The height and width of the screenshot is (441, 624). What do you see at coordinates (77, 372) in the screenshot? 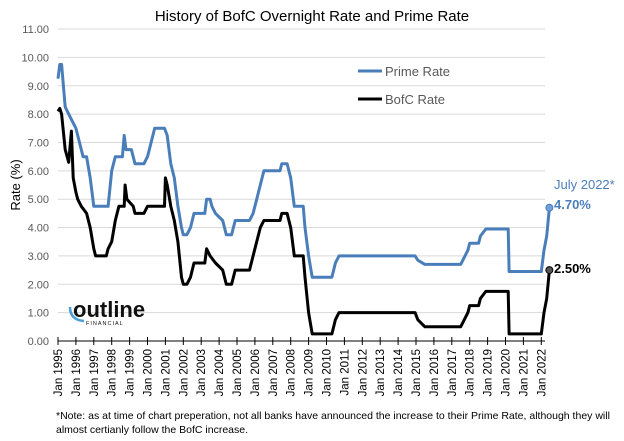
I see `x-tick-label: Jan 1996` at bounding box center [77, 372].